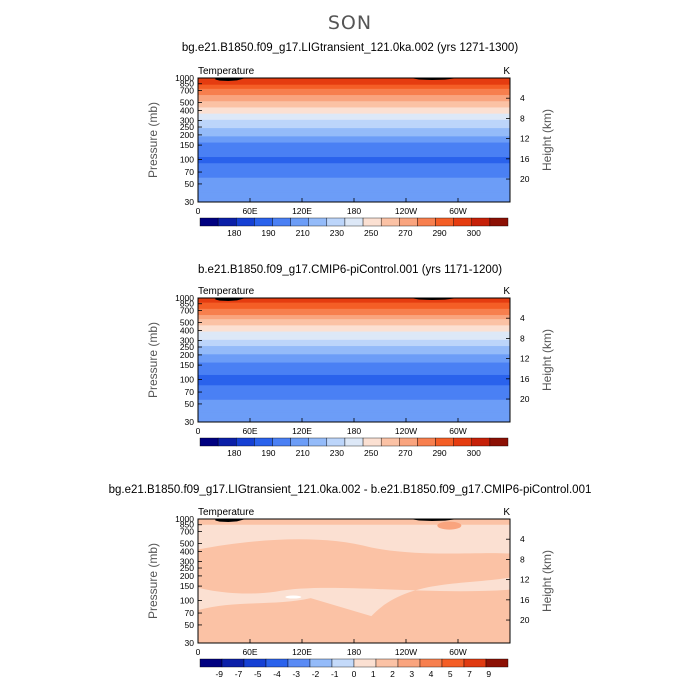 This screenshot has width=700, height=700. What do you see at coordinates (277, 674) in the screenshot?
I see `colorbar-label: -4` at bounding box center [277, 674].